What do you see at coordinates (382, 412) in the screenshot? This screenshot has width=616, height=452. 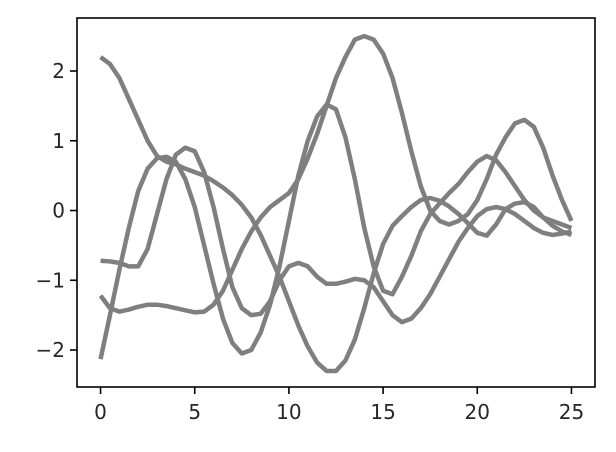 I see `x-tick-label: 15` at bounding box center [382, 412].